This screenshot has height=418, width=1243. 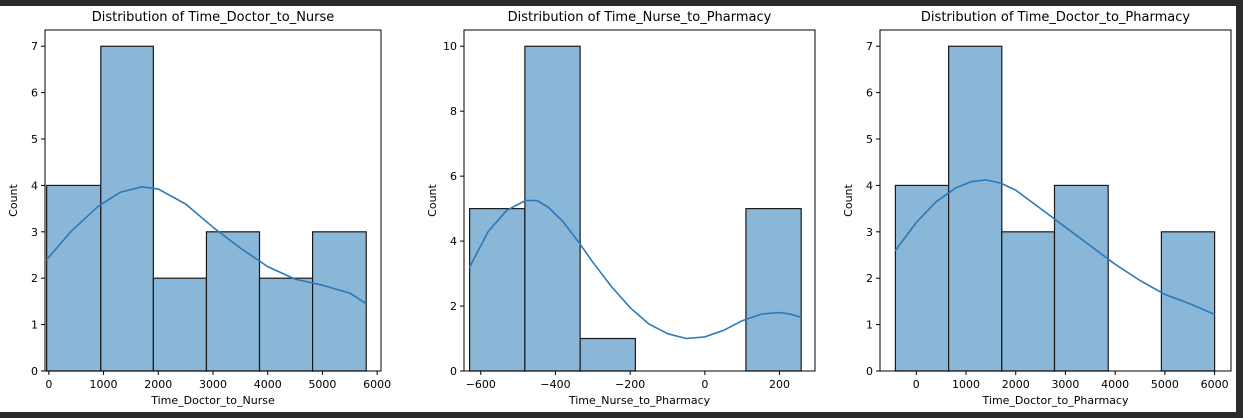 What do you see at coordinates (555, 384) in the screenshot?
I see `x-tick-label: −400` at bounding box center [555, 384].